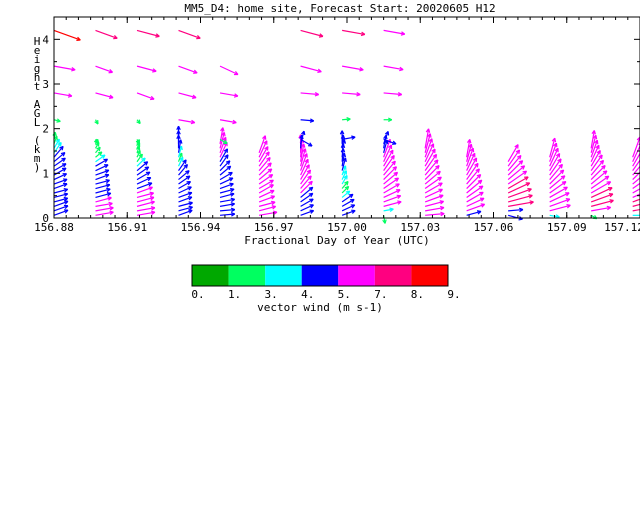 The width and height of the screenshot is (640, 512). What do you see at coordinates (45, 218) in the screenshot?
I see `y-tick-label: 0` at bounding box center [45, 218].